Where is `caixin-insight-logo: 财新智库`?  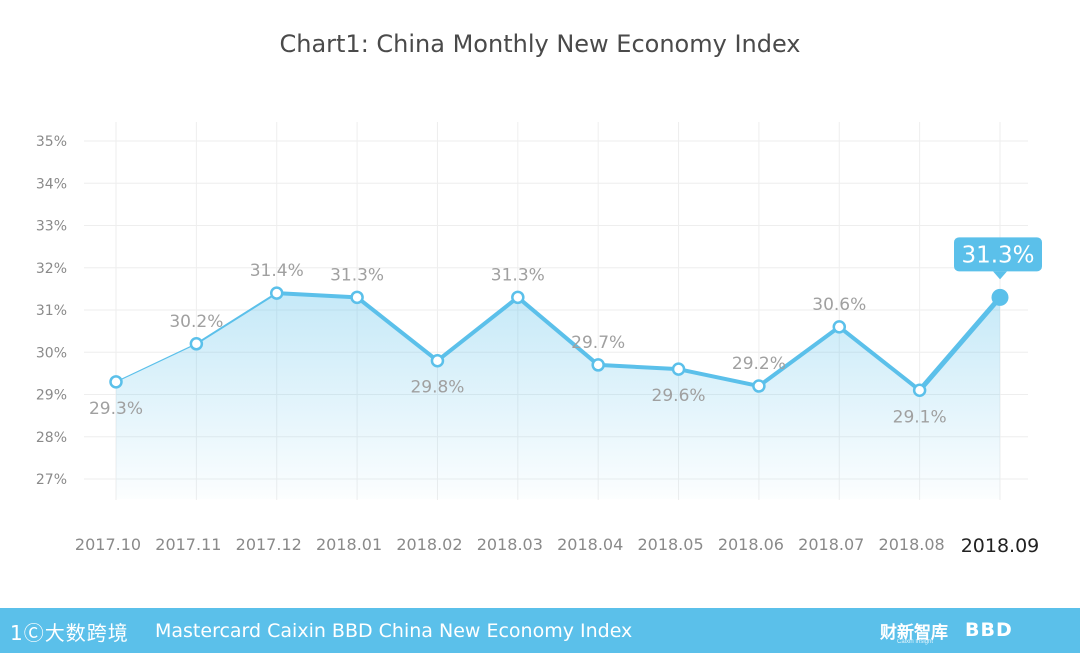
caixin-insight-logo: 财新智库 is located at coordinates (914, 633).